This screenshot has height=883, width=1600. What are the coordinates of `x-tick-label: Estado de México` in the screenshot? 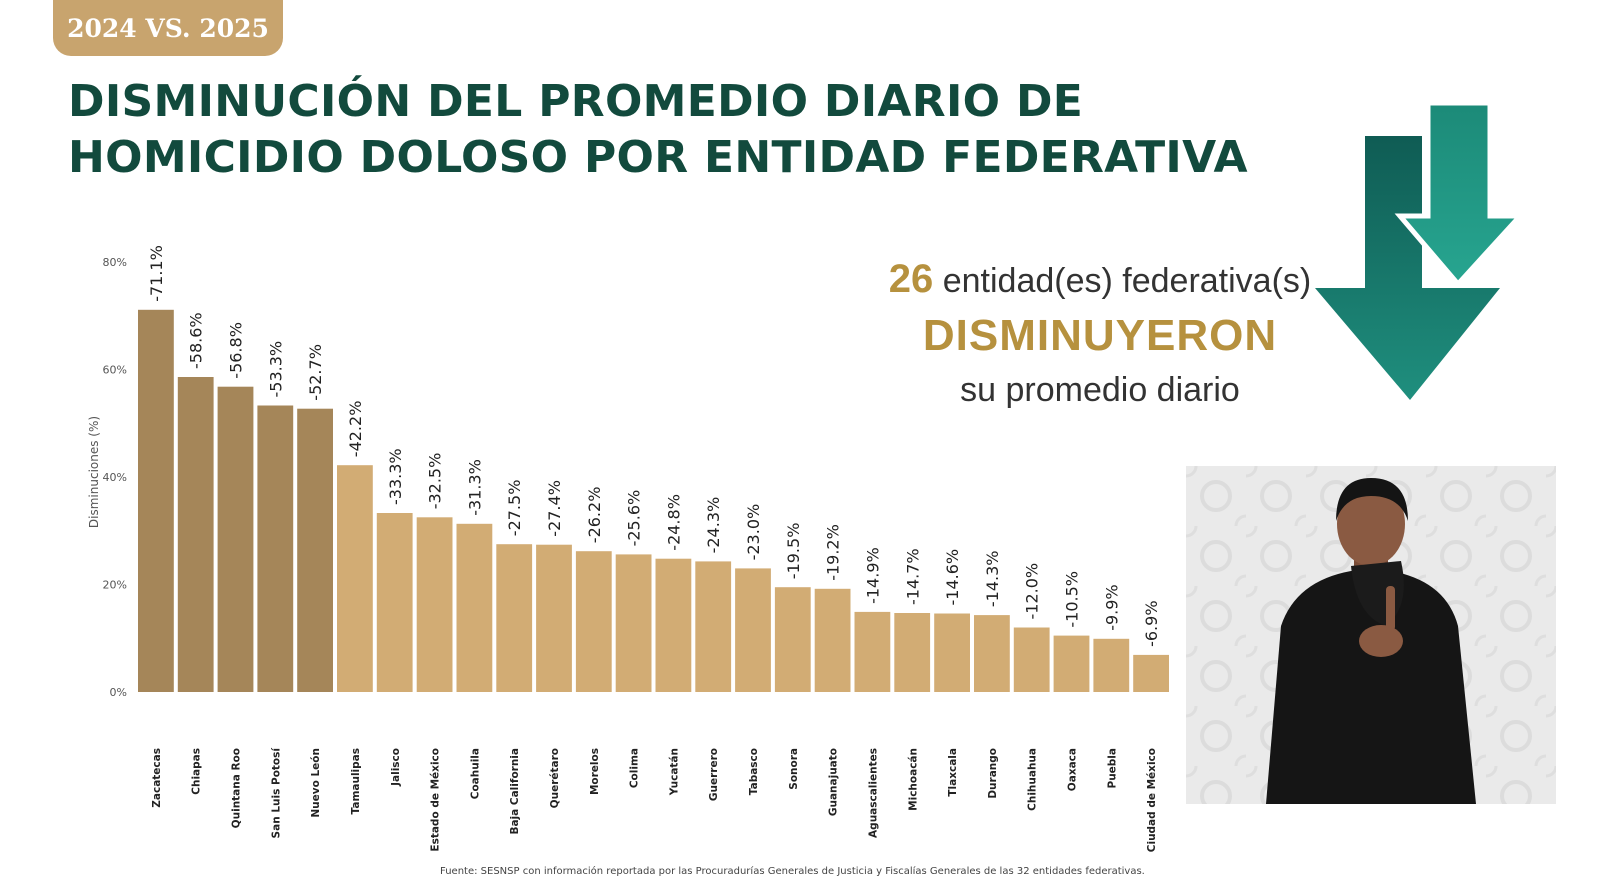 It's located at (436, 800).